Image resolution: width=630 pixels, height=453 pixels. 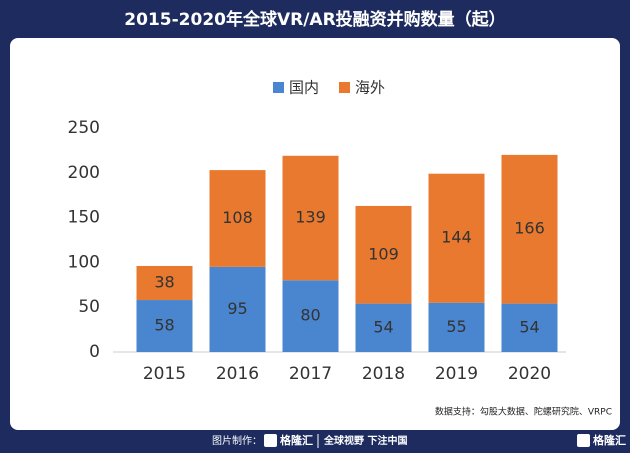 I want to click on data-label: 55, so click(x=456, y=326).